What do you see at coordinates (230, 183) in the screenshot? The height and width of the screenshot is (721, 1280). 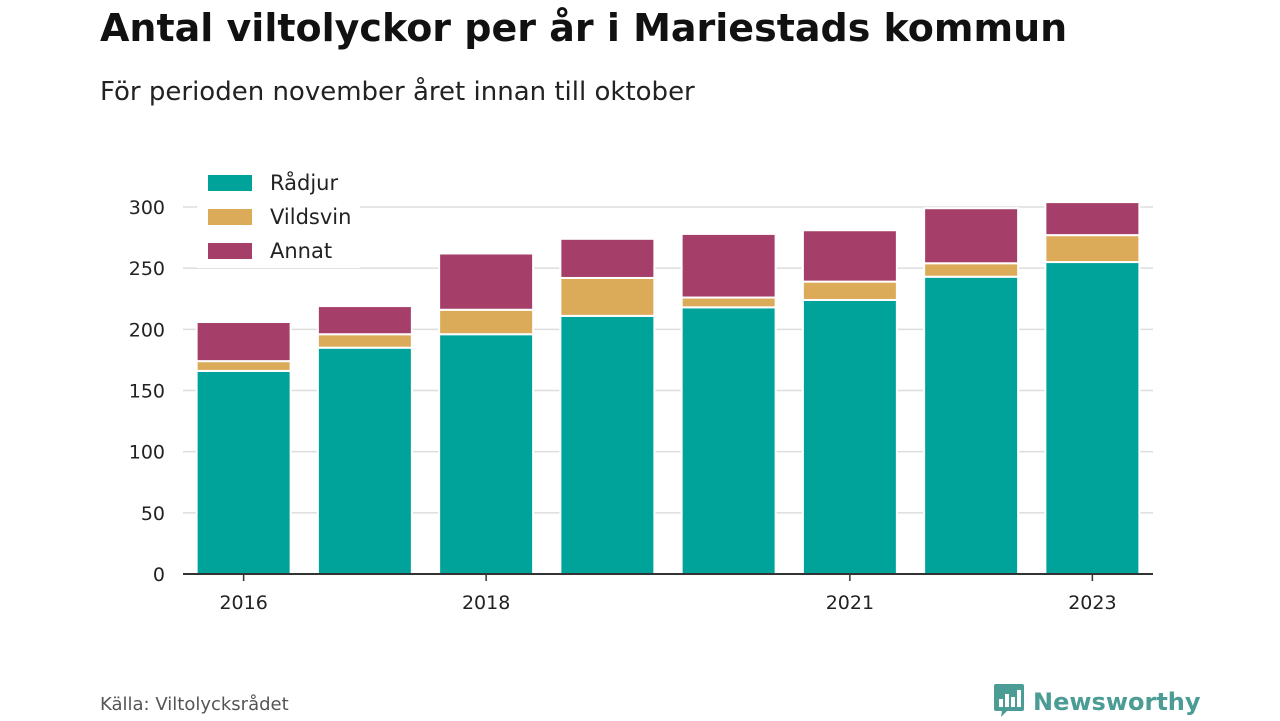 I see `legend-swatch-rådjur` at bounding box center [230, 183].